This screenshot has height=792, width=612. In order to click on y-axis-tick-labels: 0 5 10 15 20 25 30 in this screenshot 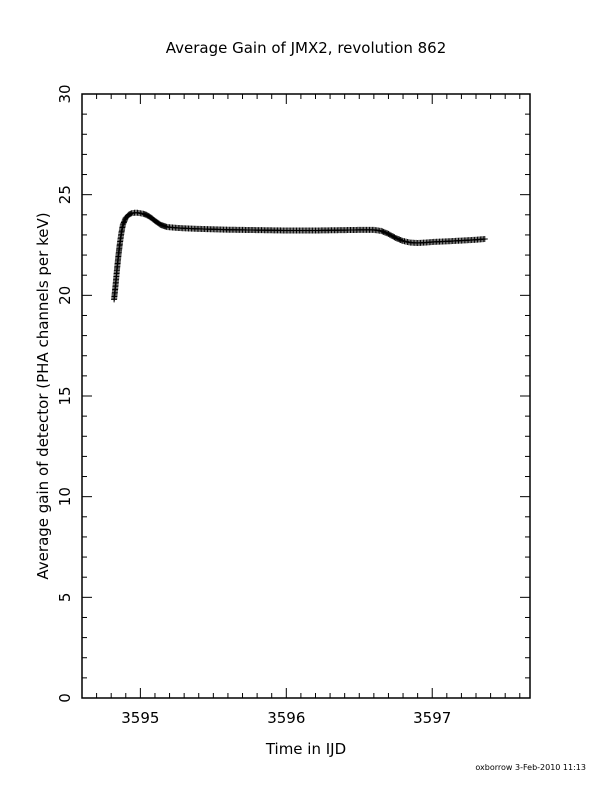, I will do `click(65, 393)`.